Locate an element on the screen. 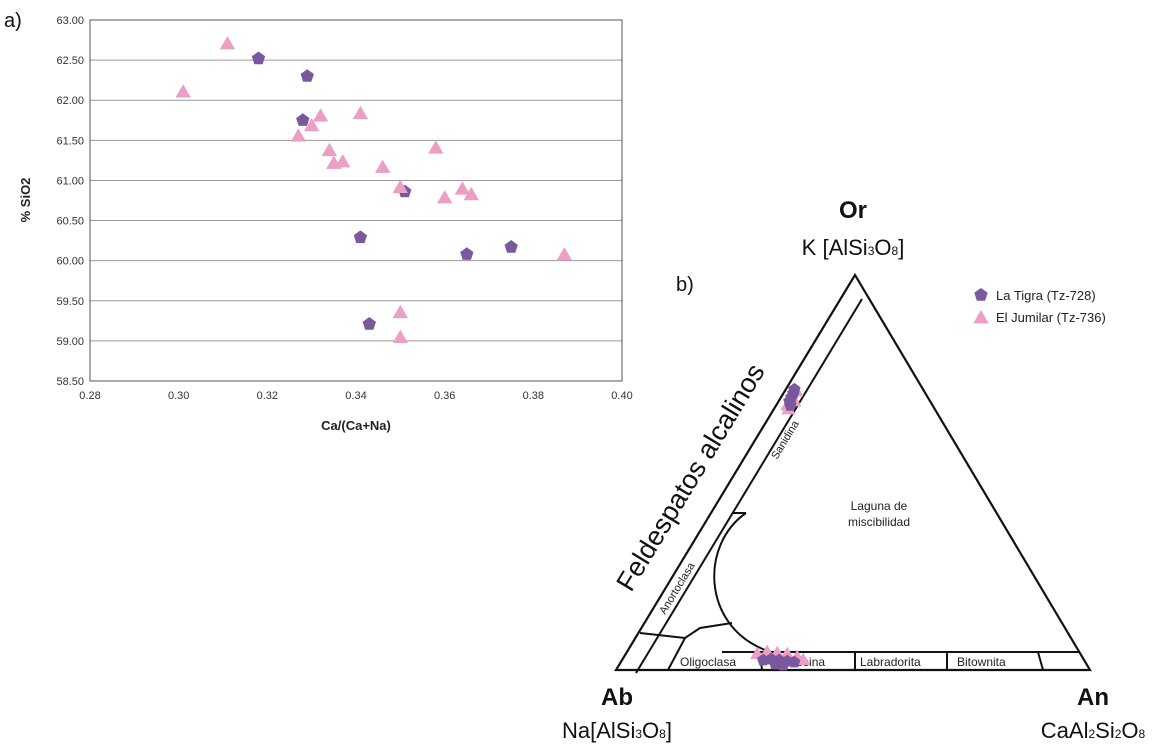 This screenshot has height=747, width=1156. x-tick-label: 0.32 is located at coordinates (267, 396).